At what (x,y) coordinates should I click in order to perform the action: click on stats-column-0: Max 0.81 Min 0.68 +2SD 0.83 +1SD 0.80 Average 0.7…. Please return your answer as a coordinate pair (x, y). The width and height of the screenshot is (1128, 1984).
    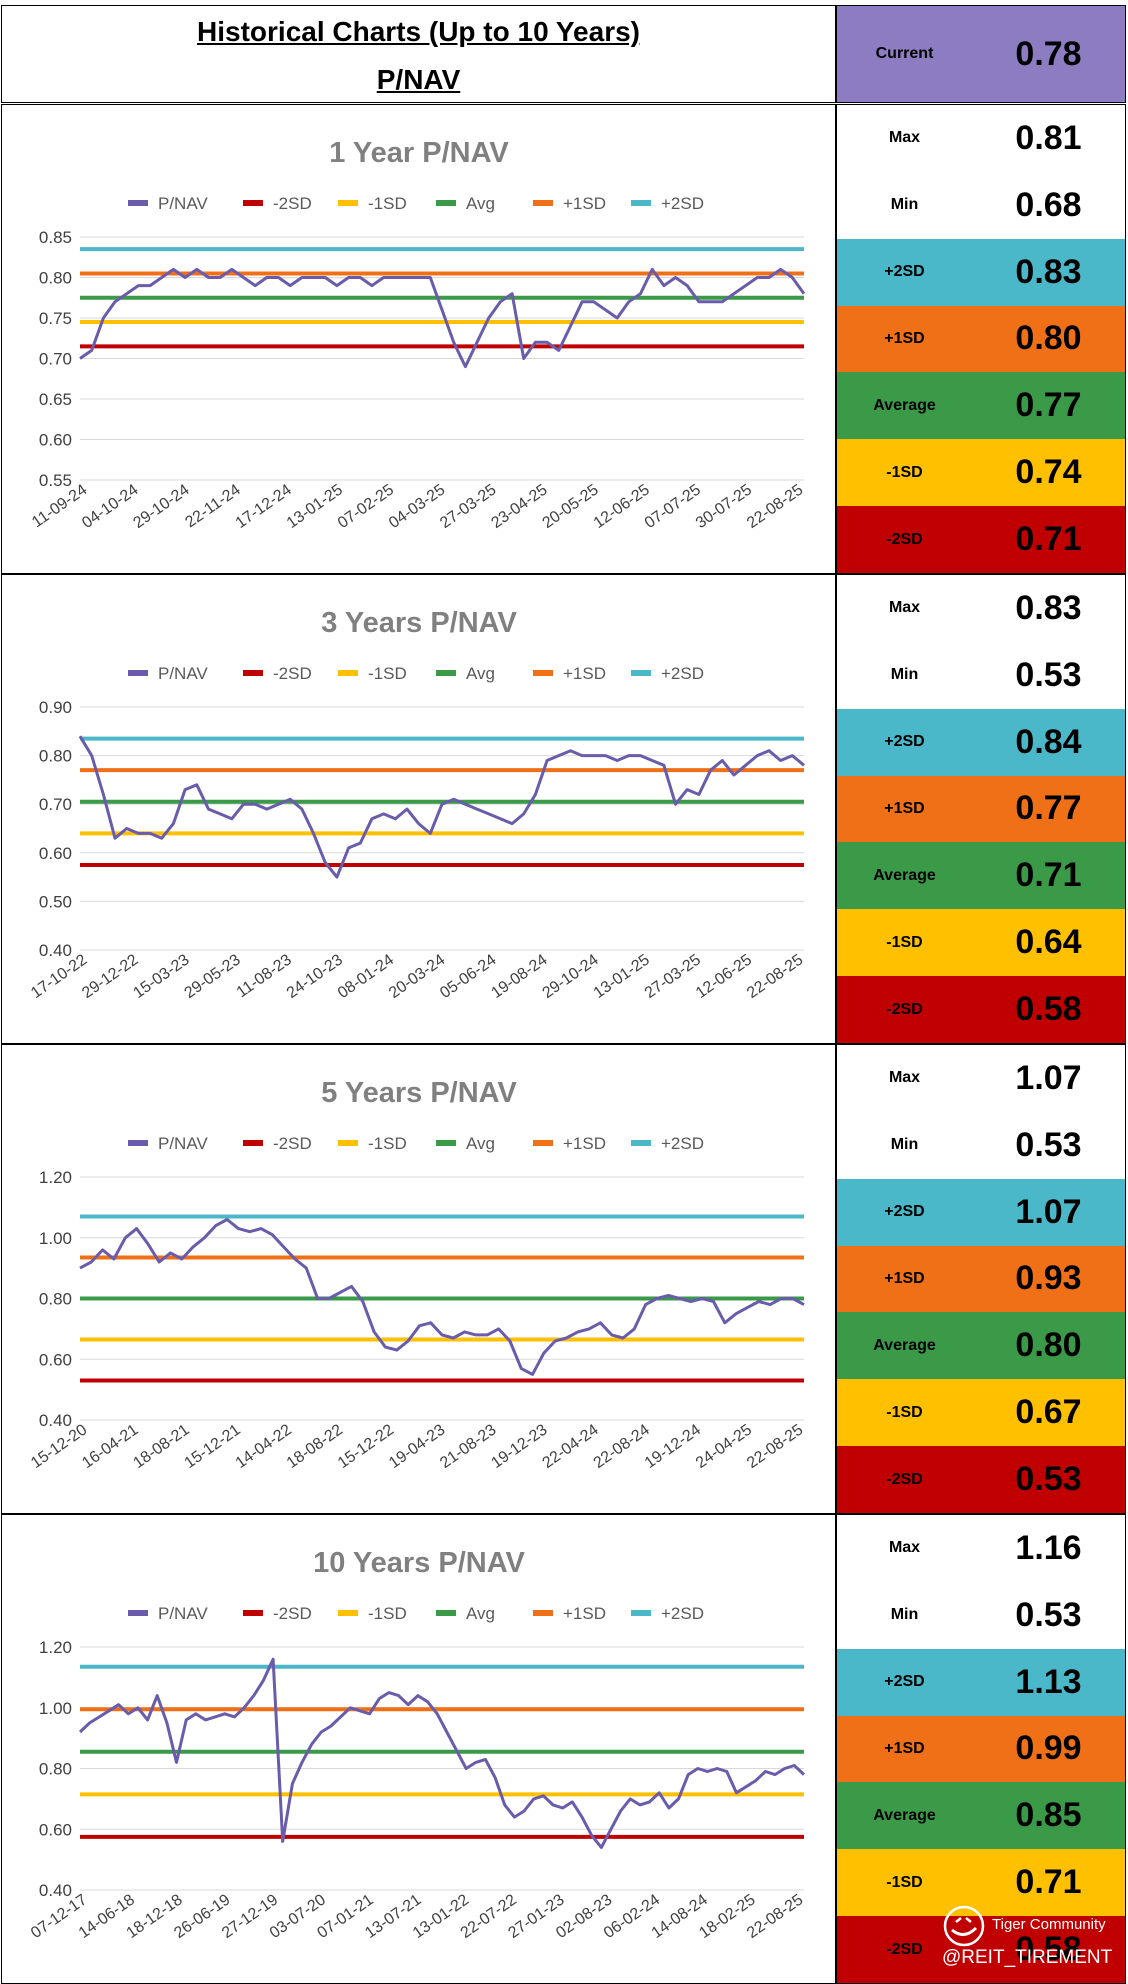
    Looking at the image, I should click on (981, 339).